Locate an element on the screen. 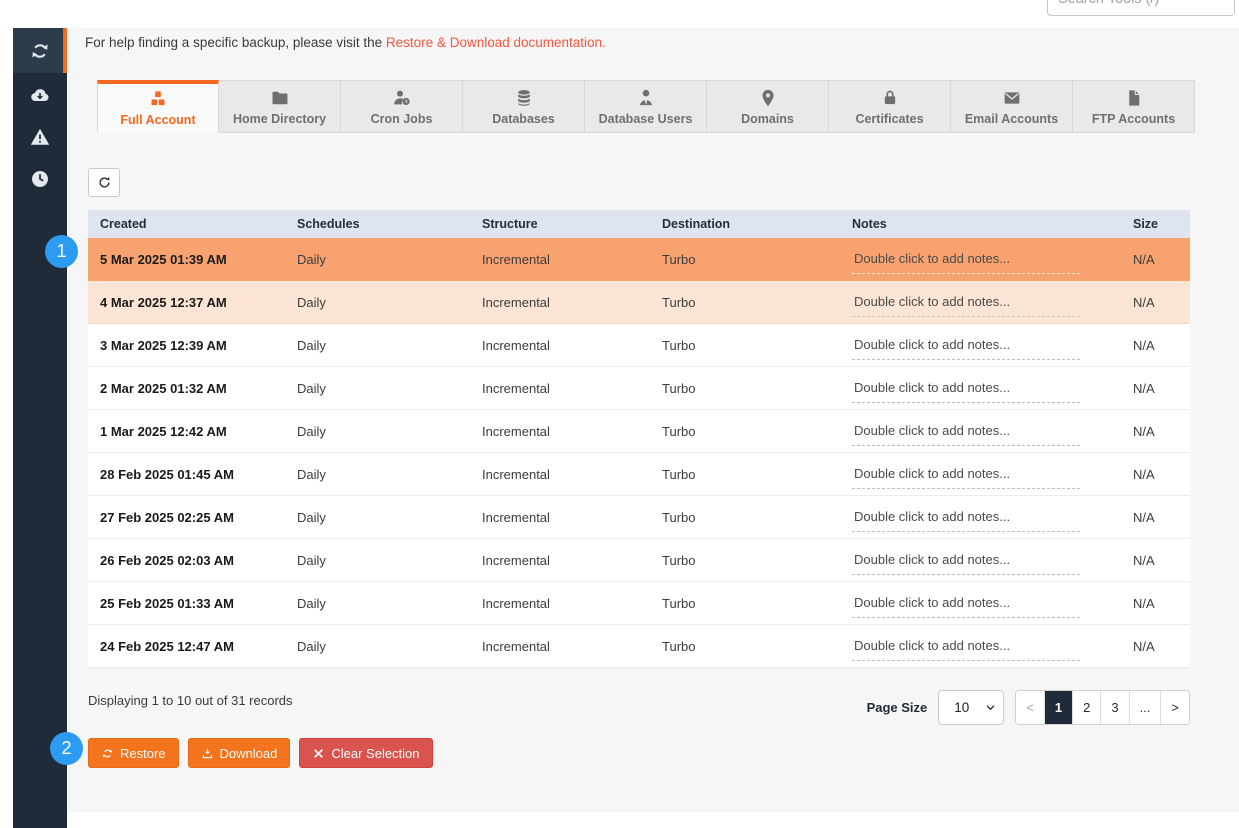 The image size is (1239, 828). refresh-table-button is located at coordinates (104, 182).